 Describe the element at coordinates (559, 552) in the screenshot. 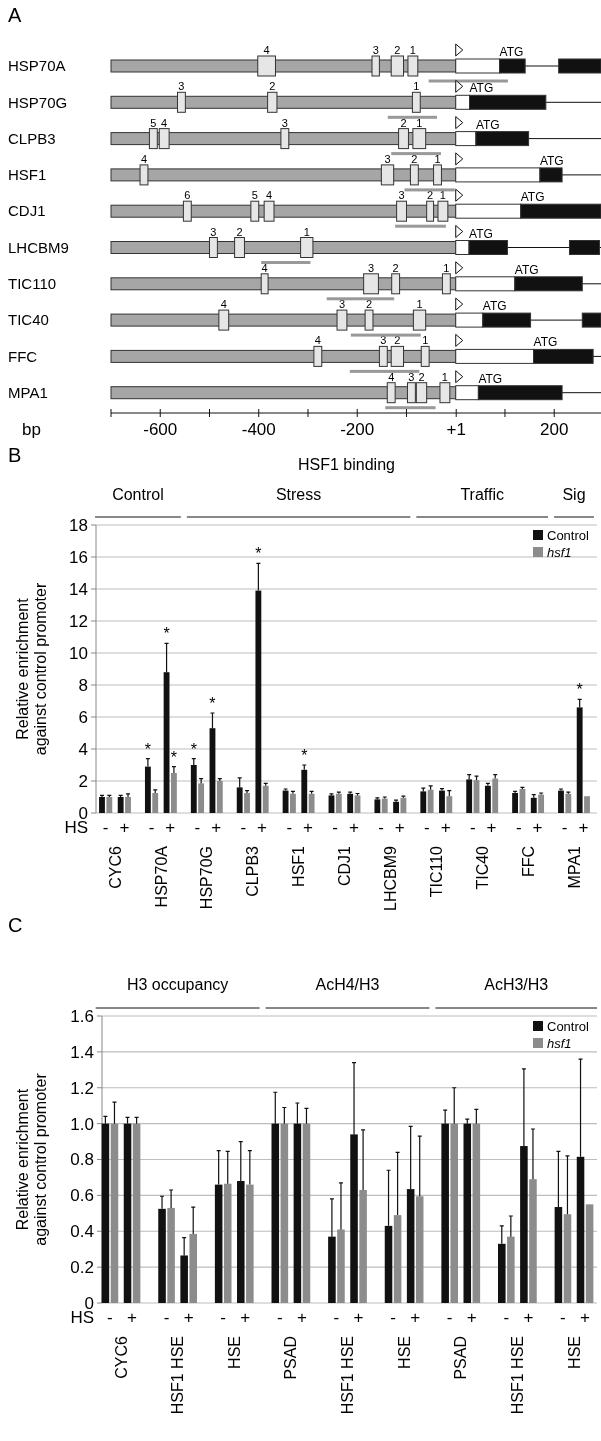

I see `legend-label: hsf1` at that location.